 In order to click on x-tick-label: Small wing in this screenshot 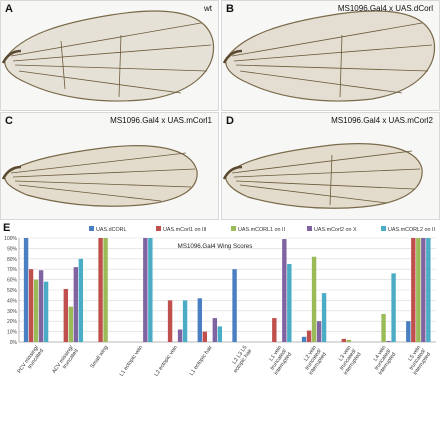, I will do `click(100, 357)`.